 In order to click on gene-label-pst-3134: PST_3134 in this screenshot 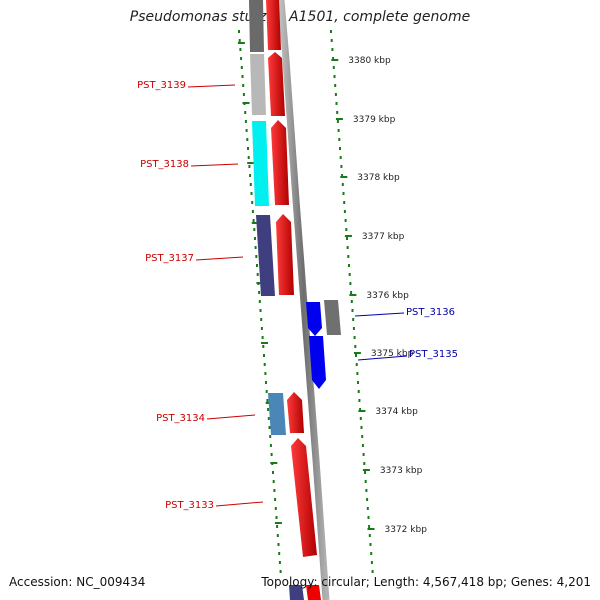, I will do `click(180, 418)`.